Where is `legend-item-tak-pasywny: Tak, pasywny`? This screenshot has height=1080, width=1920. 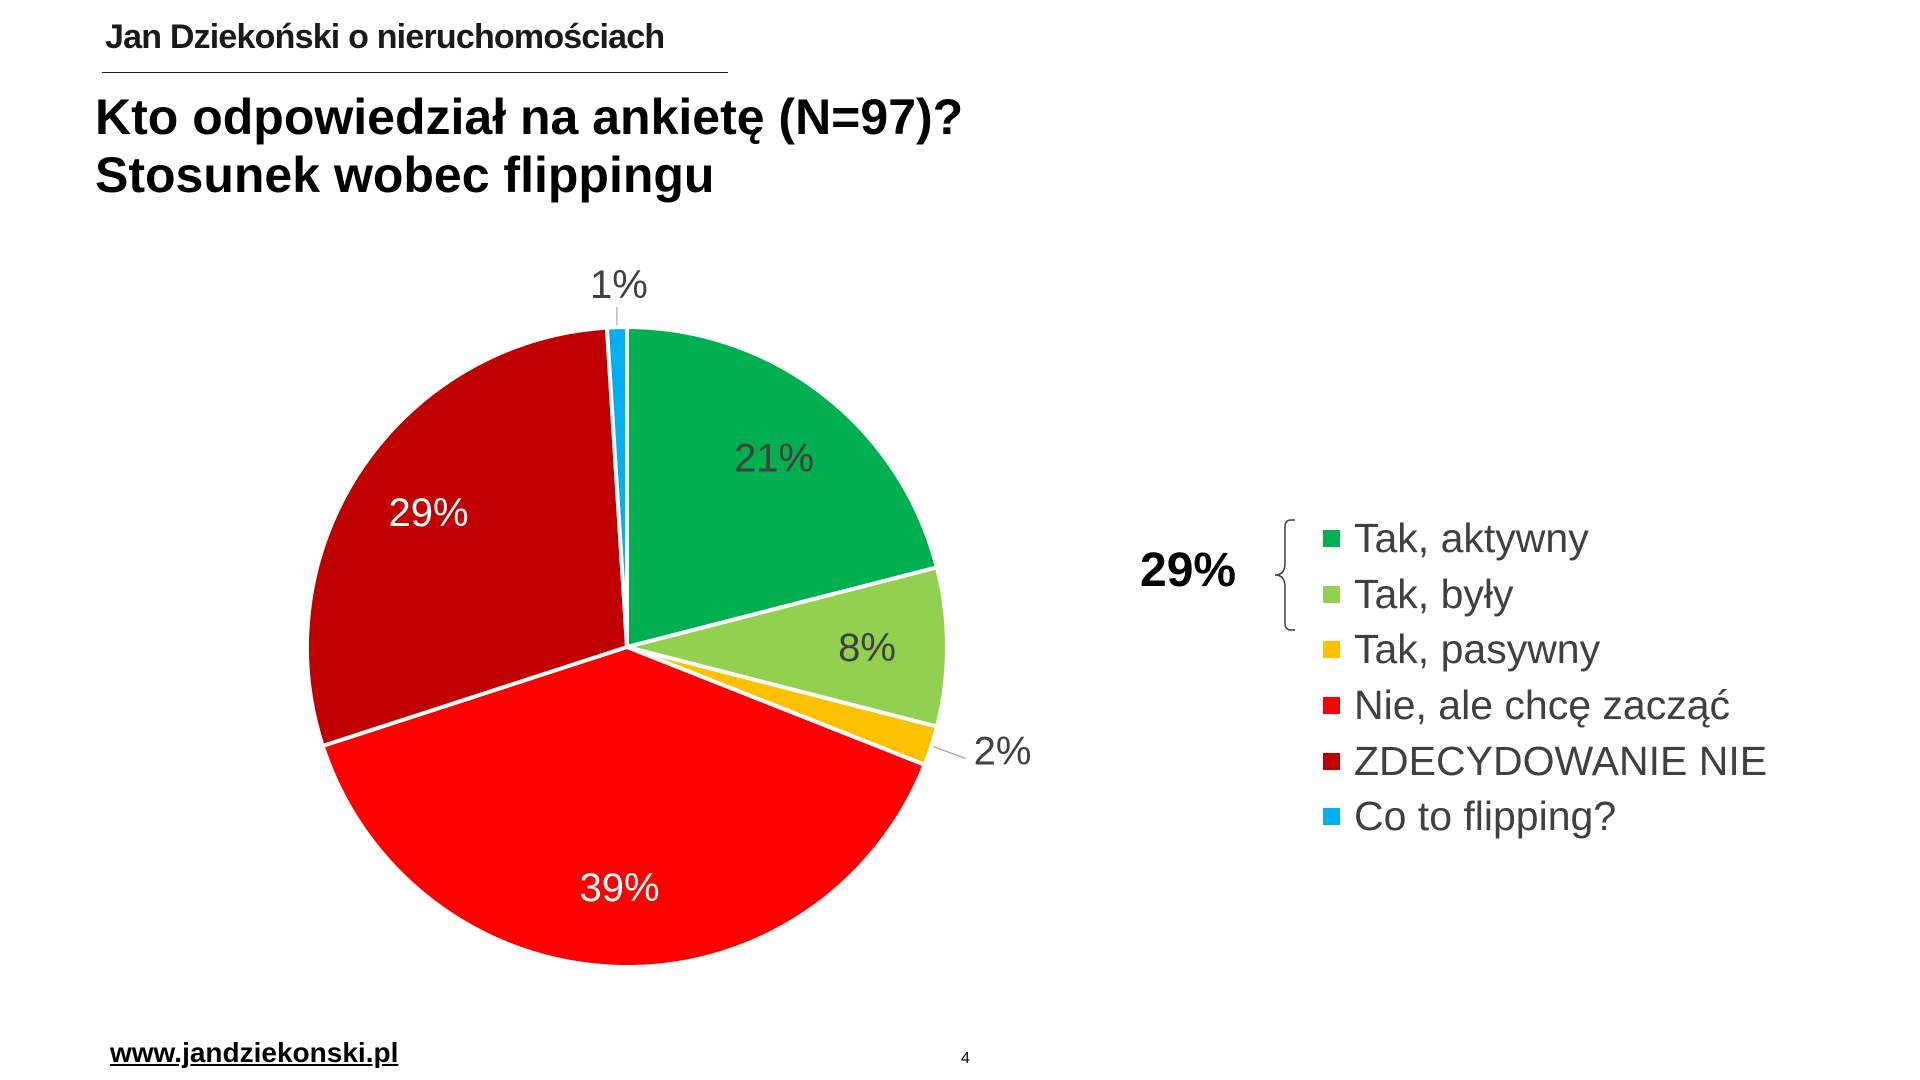
legend-item-tak-pasywny: Tak, pasywny is located at coordinates (1545, 650).